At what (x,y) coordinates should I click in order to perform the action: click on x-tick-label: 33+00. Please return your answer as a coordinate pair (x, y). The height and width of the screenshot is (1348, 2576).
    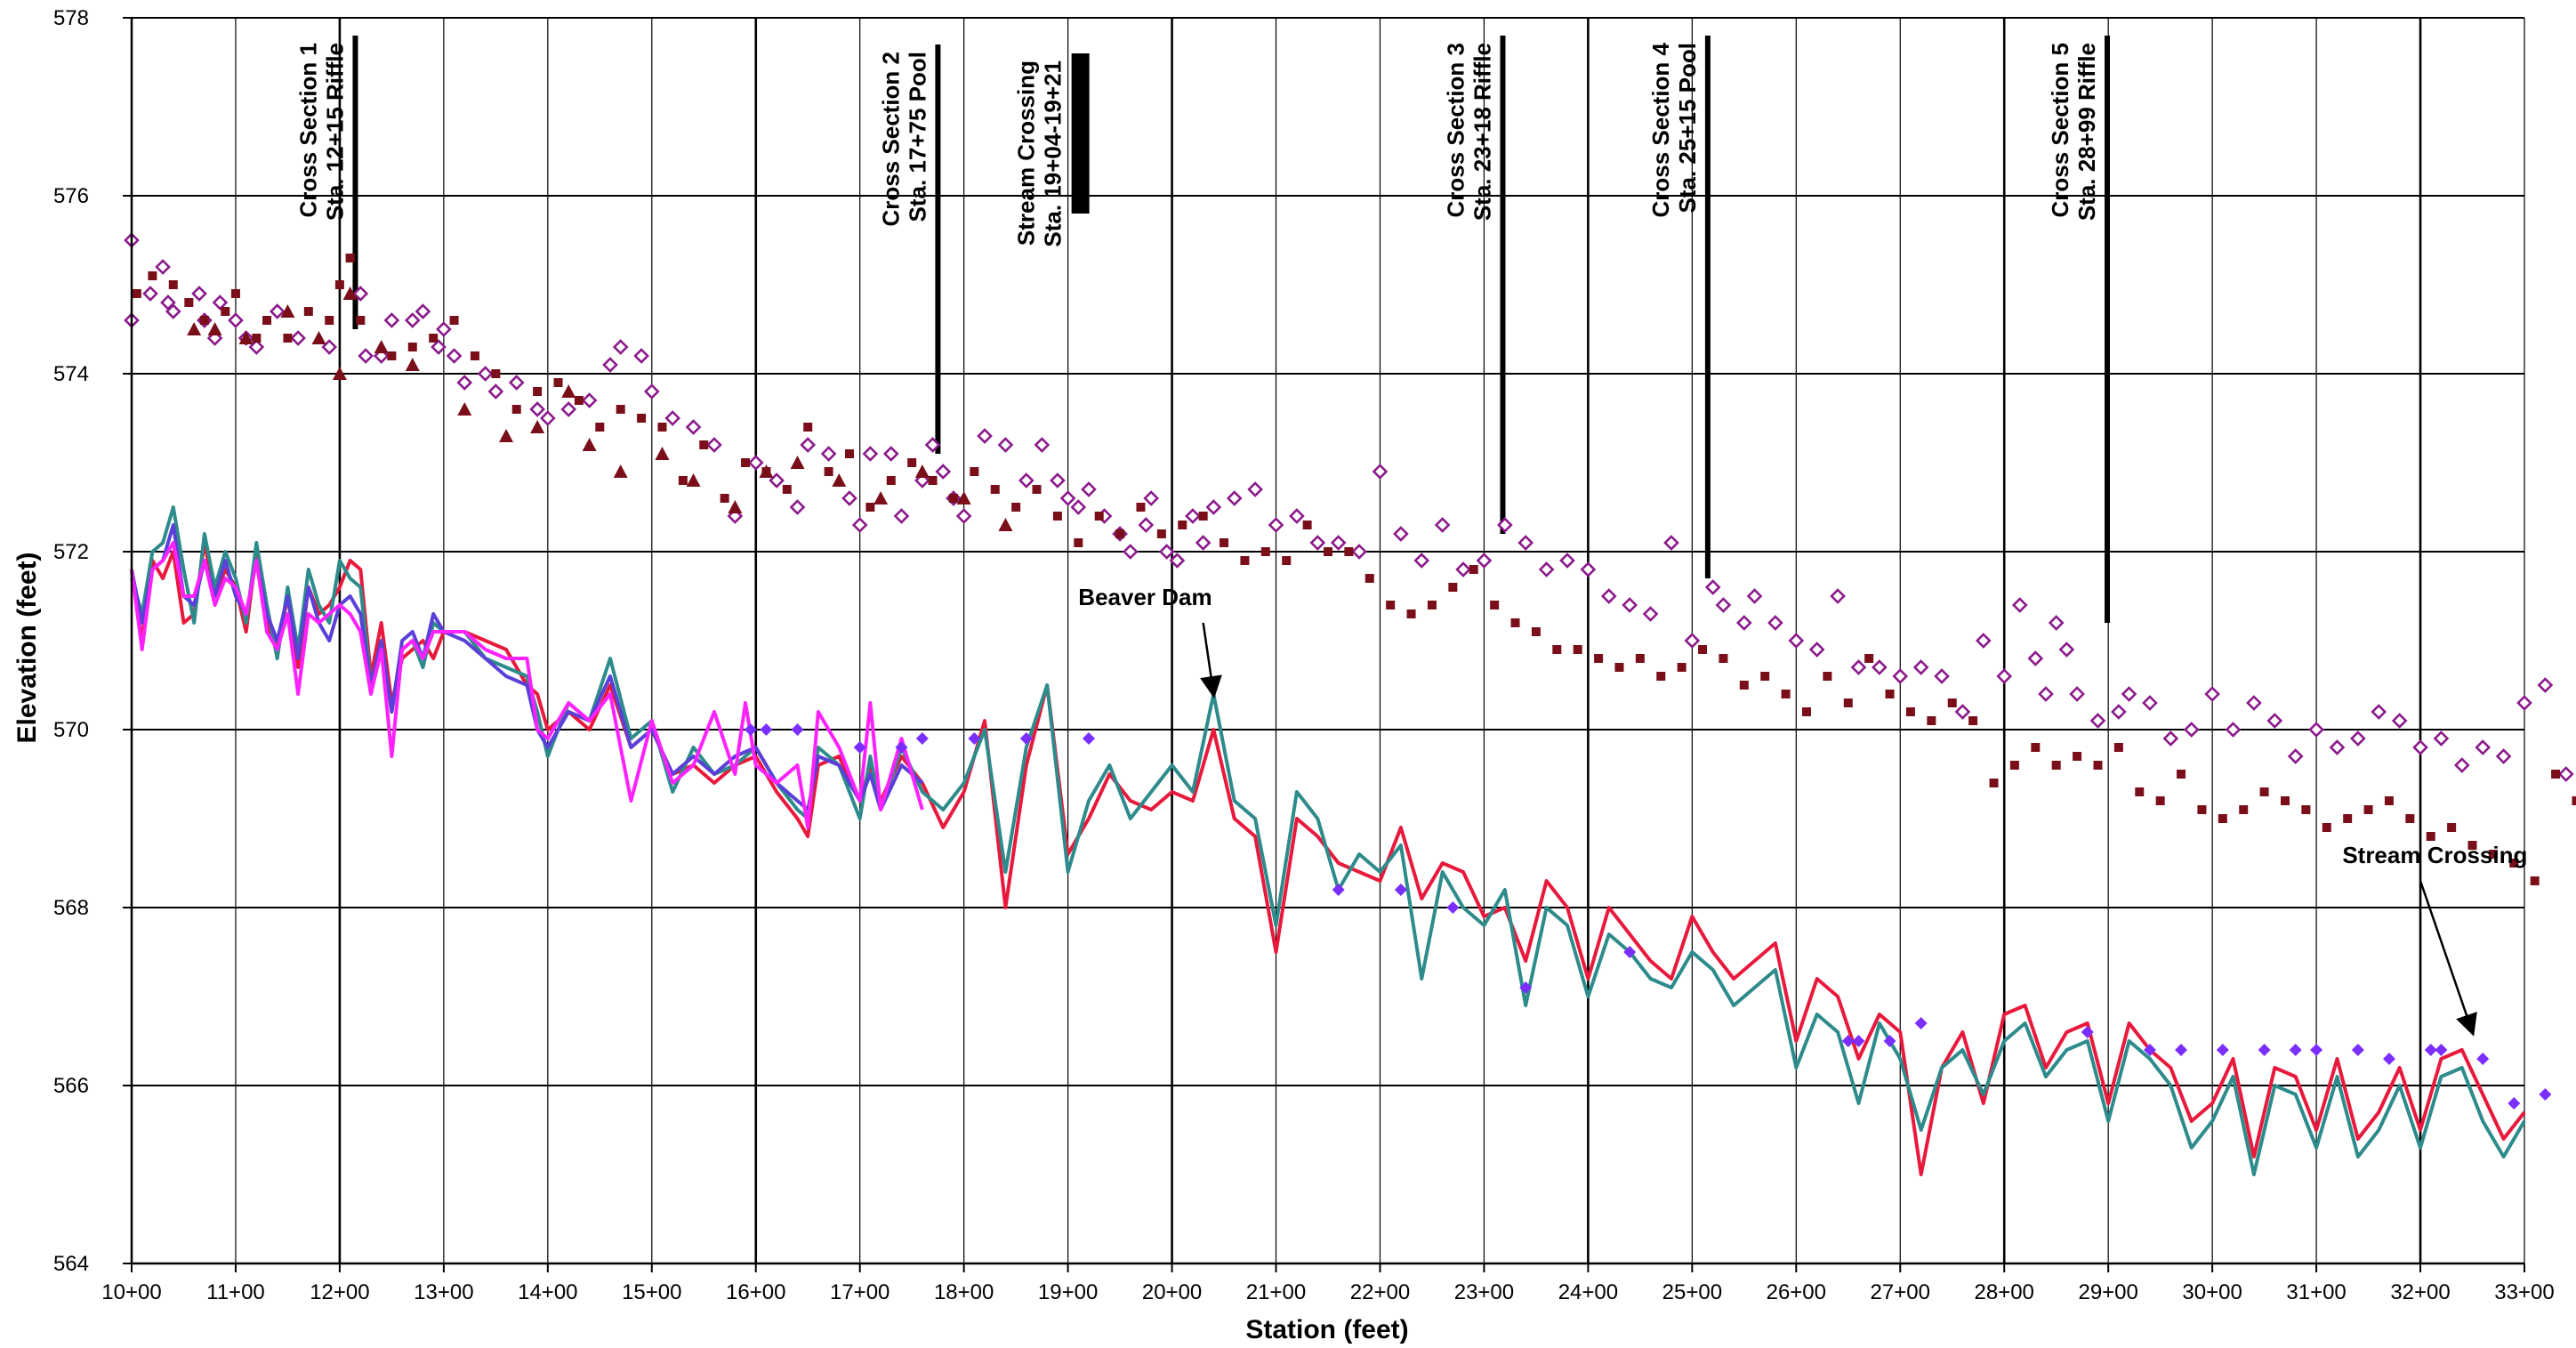
    Looking at the image, I should click on (2524, 1292).